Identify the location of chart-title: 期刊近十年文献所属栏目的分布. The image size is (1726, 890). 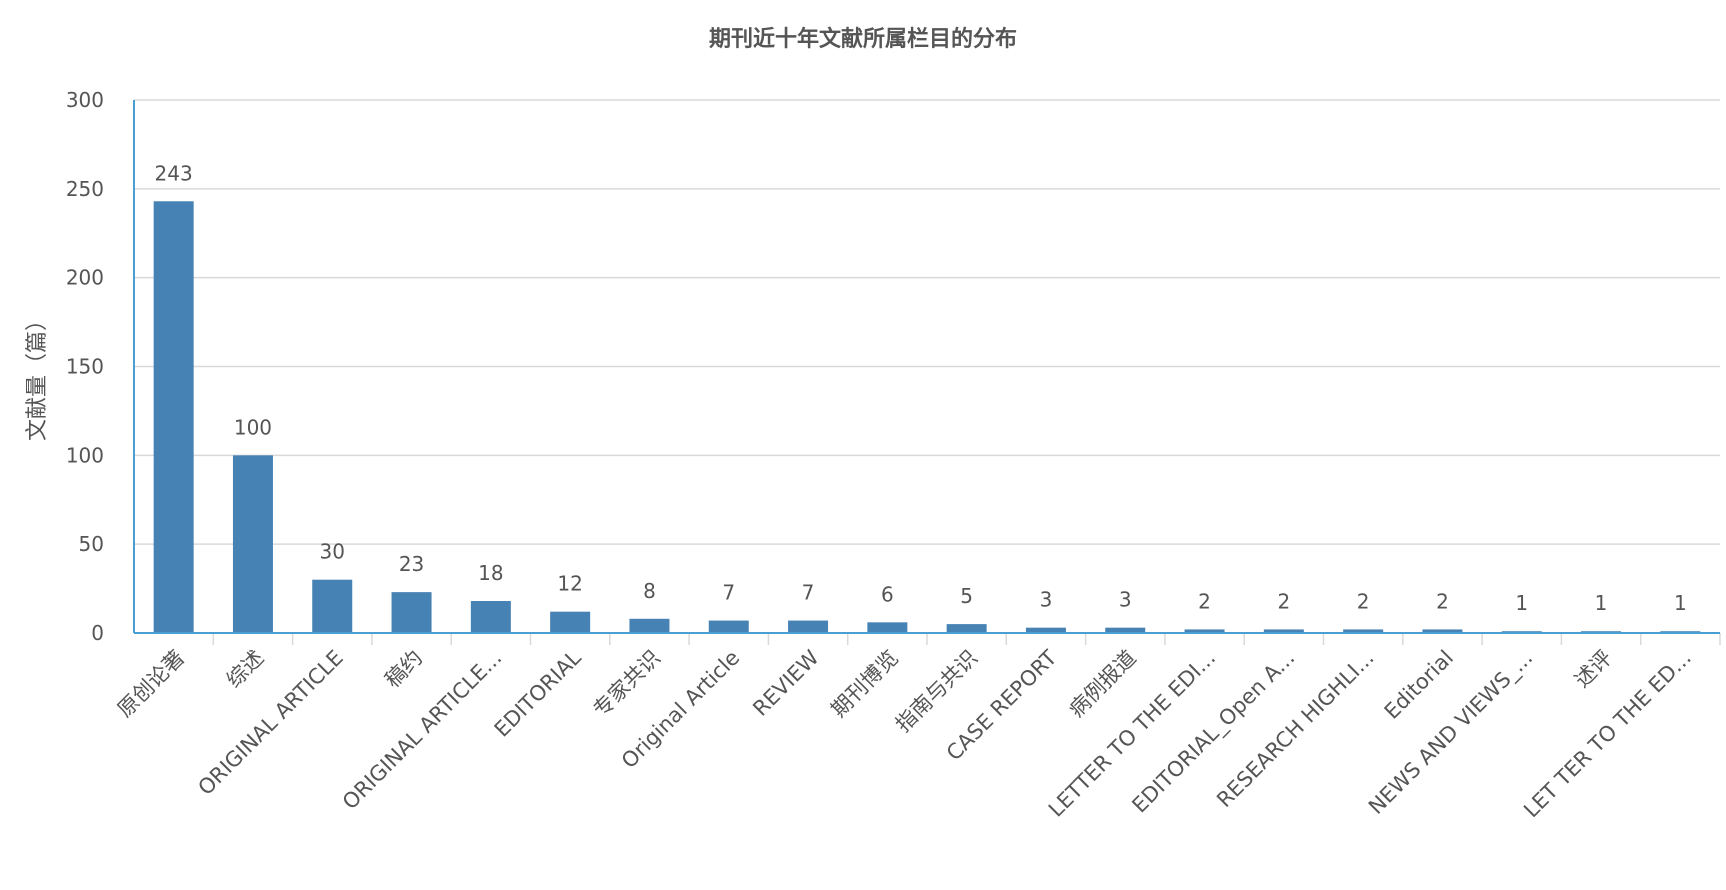
(863, 39).